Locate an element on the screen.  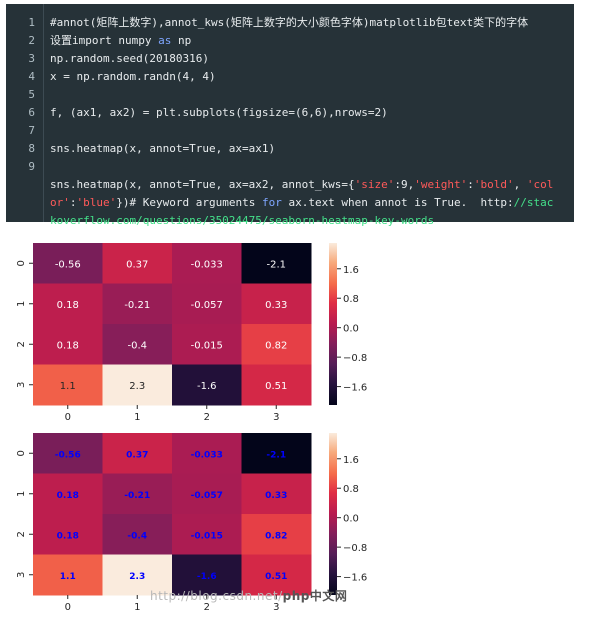
code-token: as is located at coordinates (165, 40).